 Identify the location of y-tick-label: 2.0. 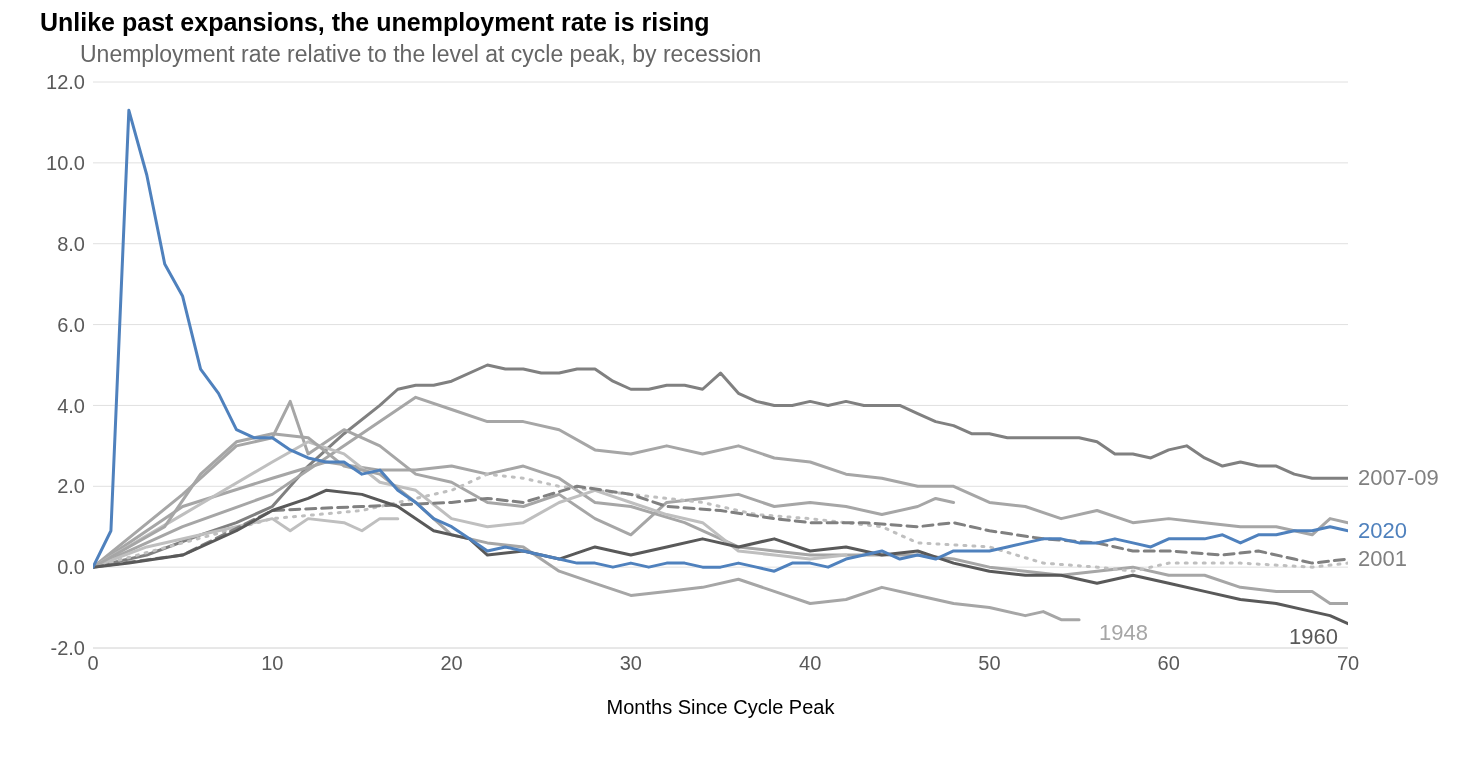
(71, 486).